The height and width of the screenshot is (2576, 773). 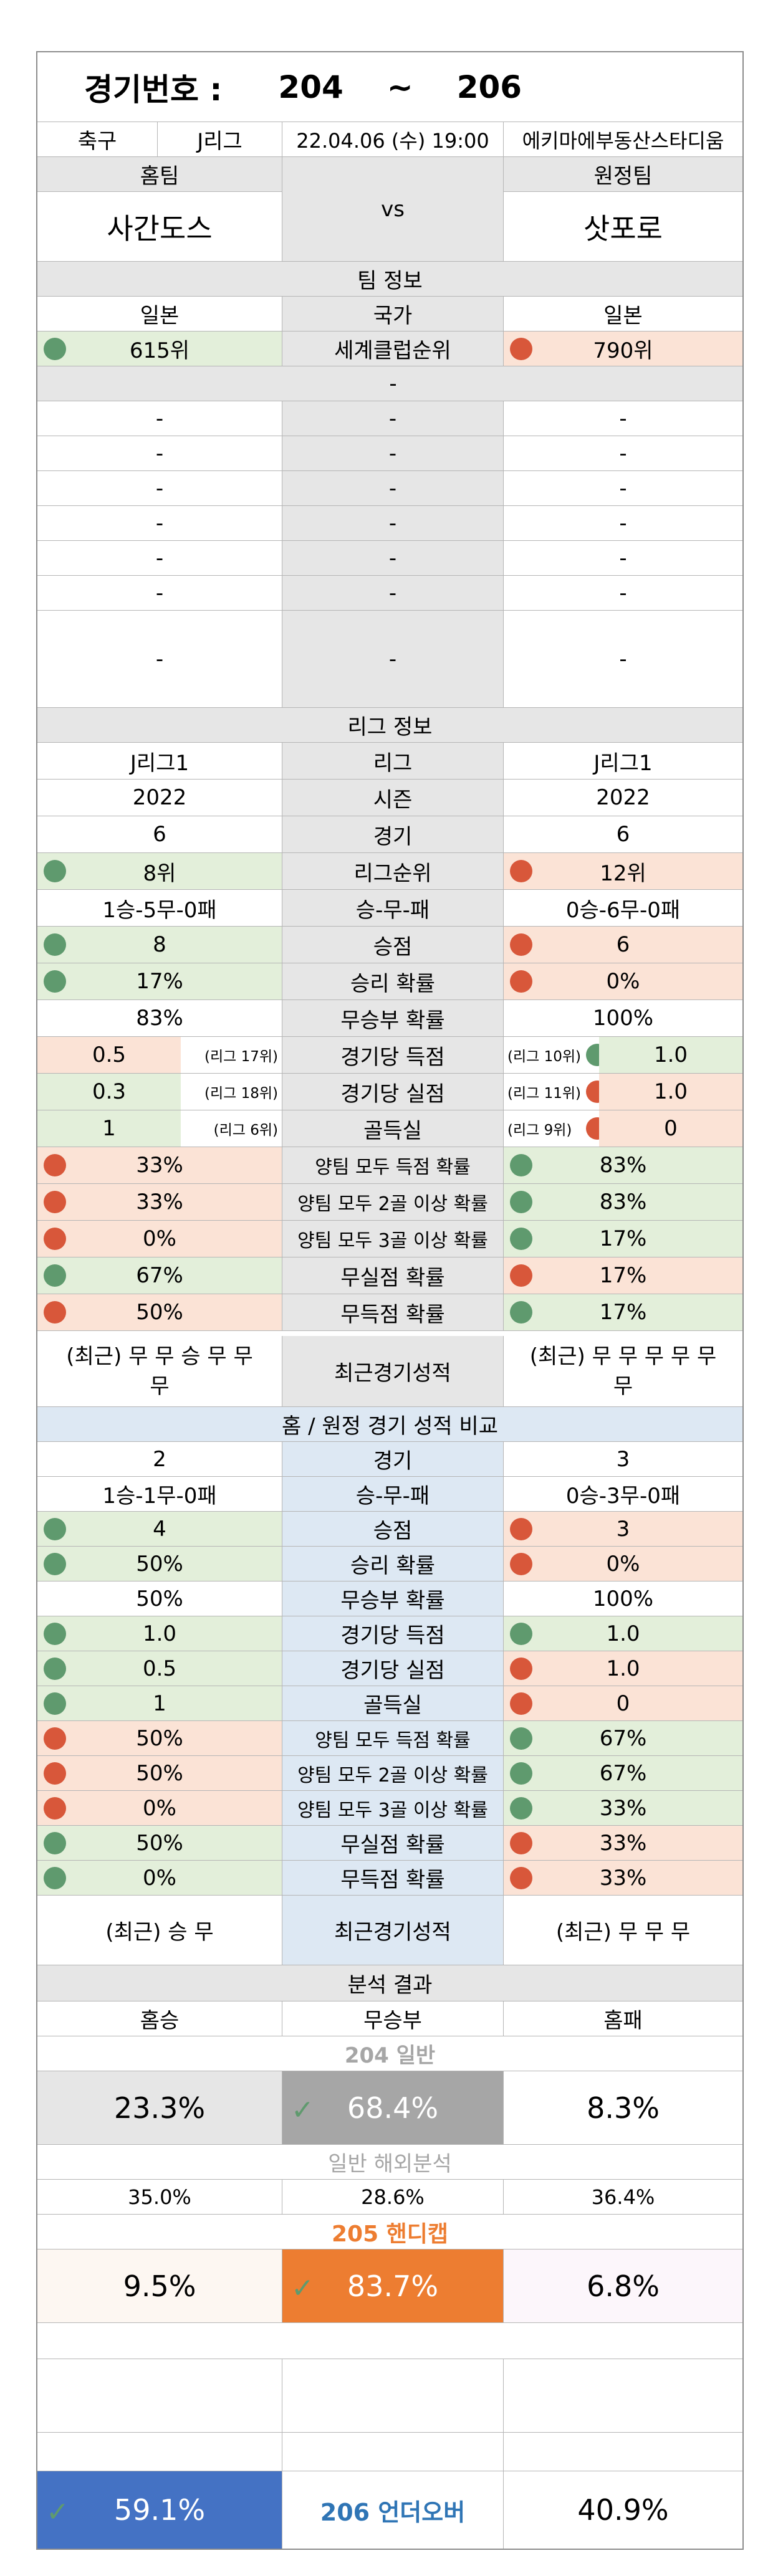 I want to click on home-value: 83%, so click(x=159, y=1019).